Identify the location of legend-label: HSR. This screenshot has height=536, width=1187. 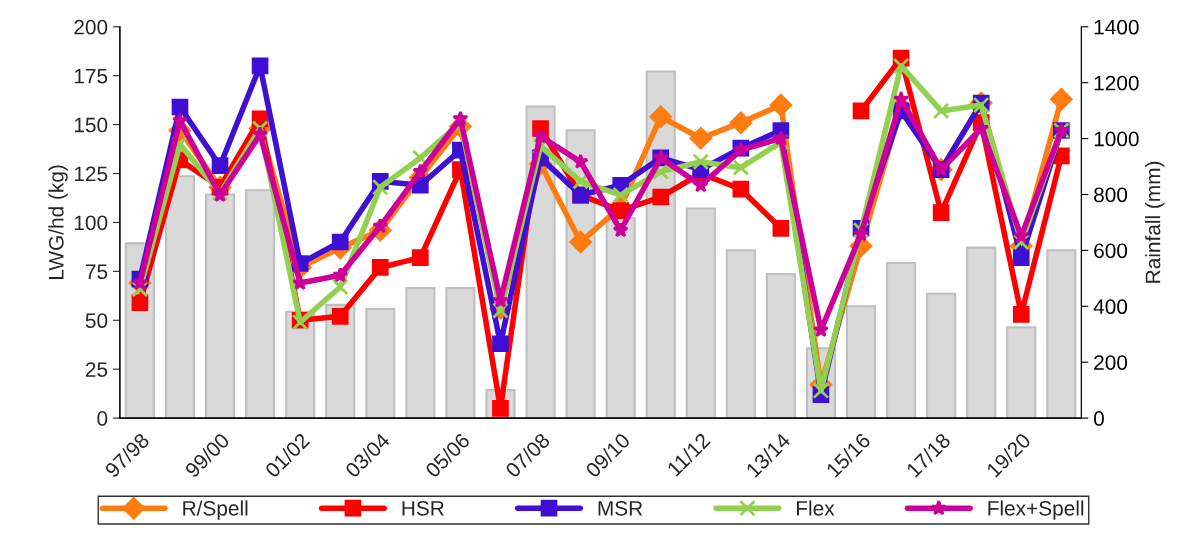
(423, 508).